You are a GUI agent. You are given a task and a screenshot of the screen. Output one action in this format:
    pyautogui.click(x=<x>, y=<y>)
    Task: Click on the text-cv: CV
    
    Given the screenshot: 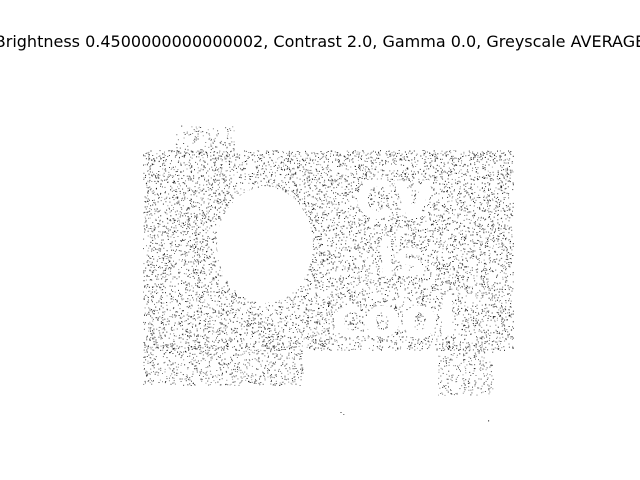 What is the action you would take?
    pyautogui.click(x=394, y=201)
    